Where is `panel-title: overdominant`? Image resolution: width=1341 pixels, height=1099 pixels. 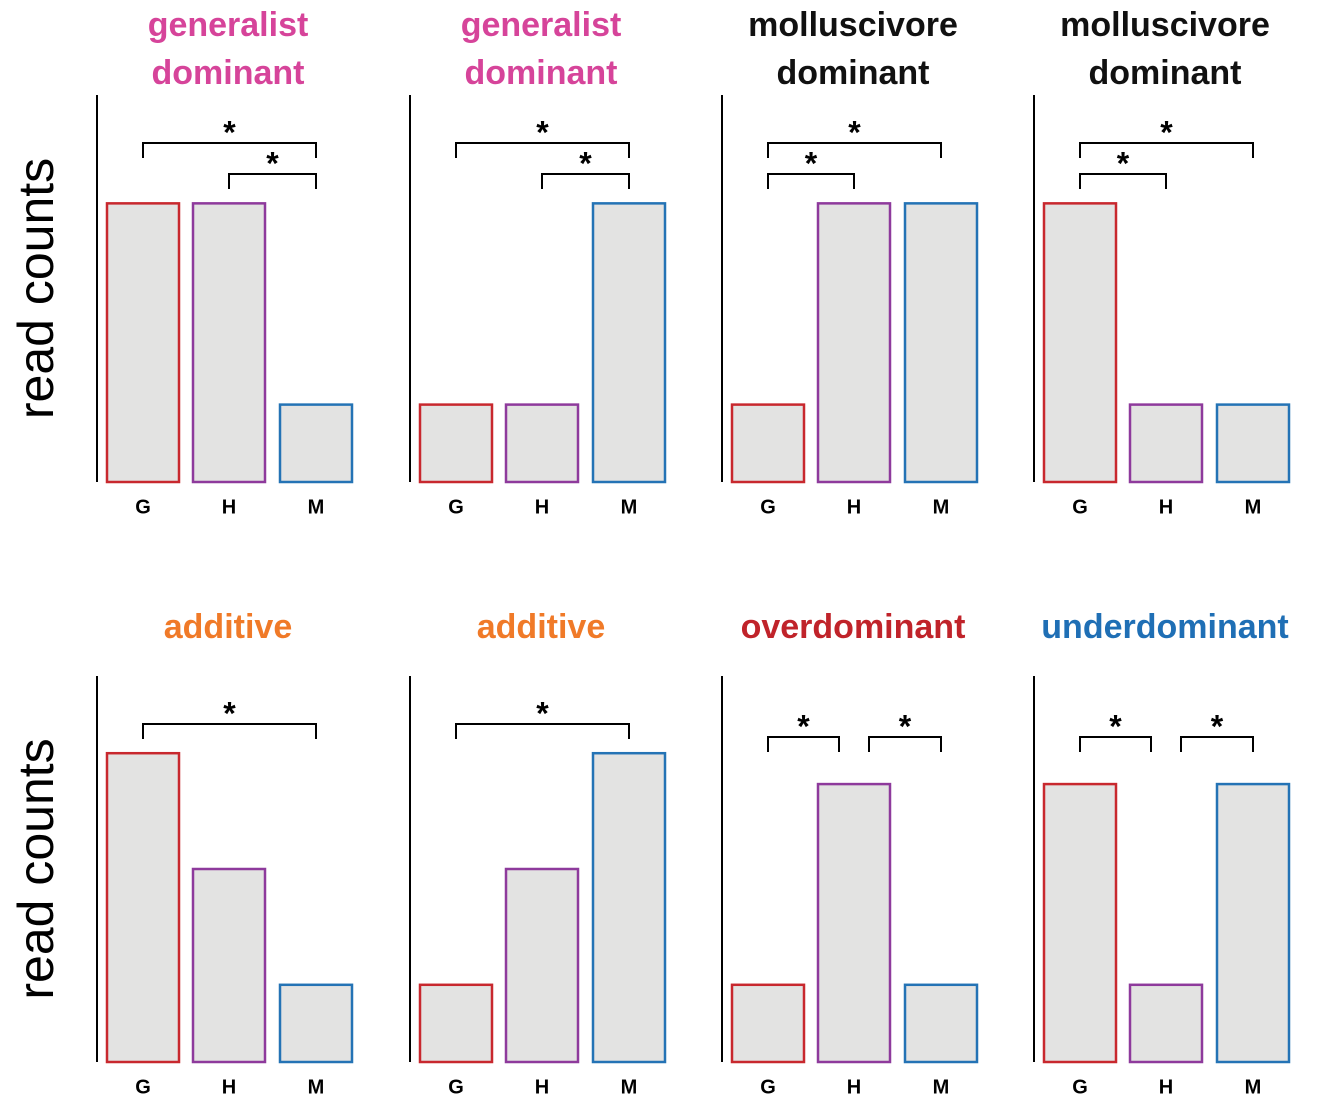
panel-title: overdominant is located at coordinates (853, 627).